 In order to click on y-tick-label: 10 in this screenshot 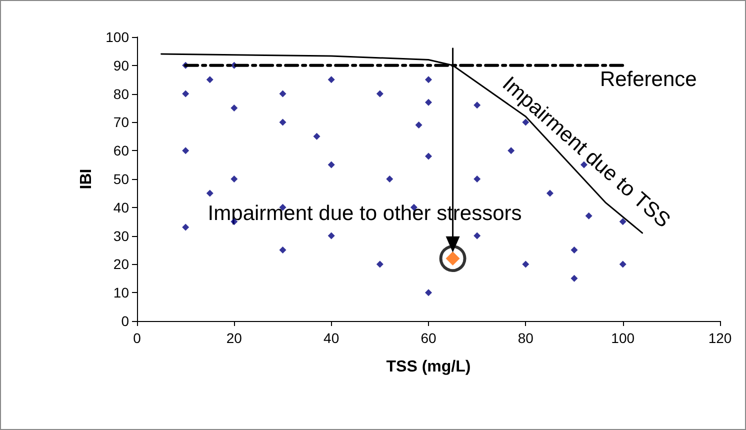, I will do `click(121, 292)`.